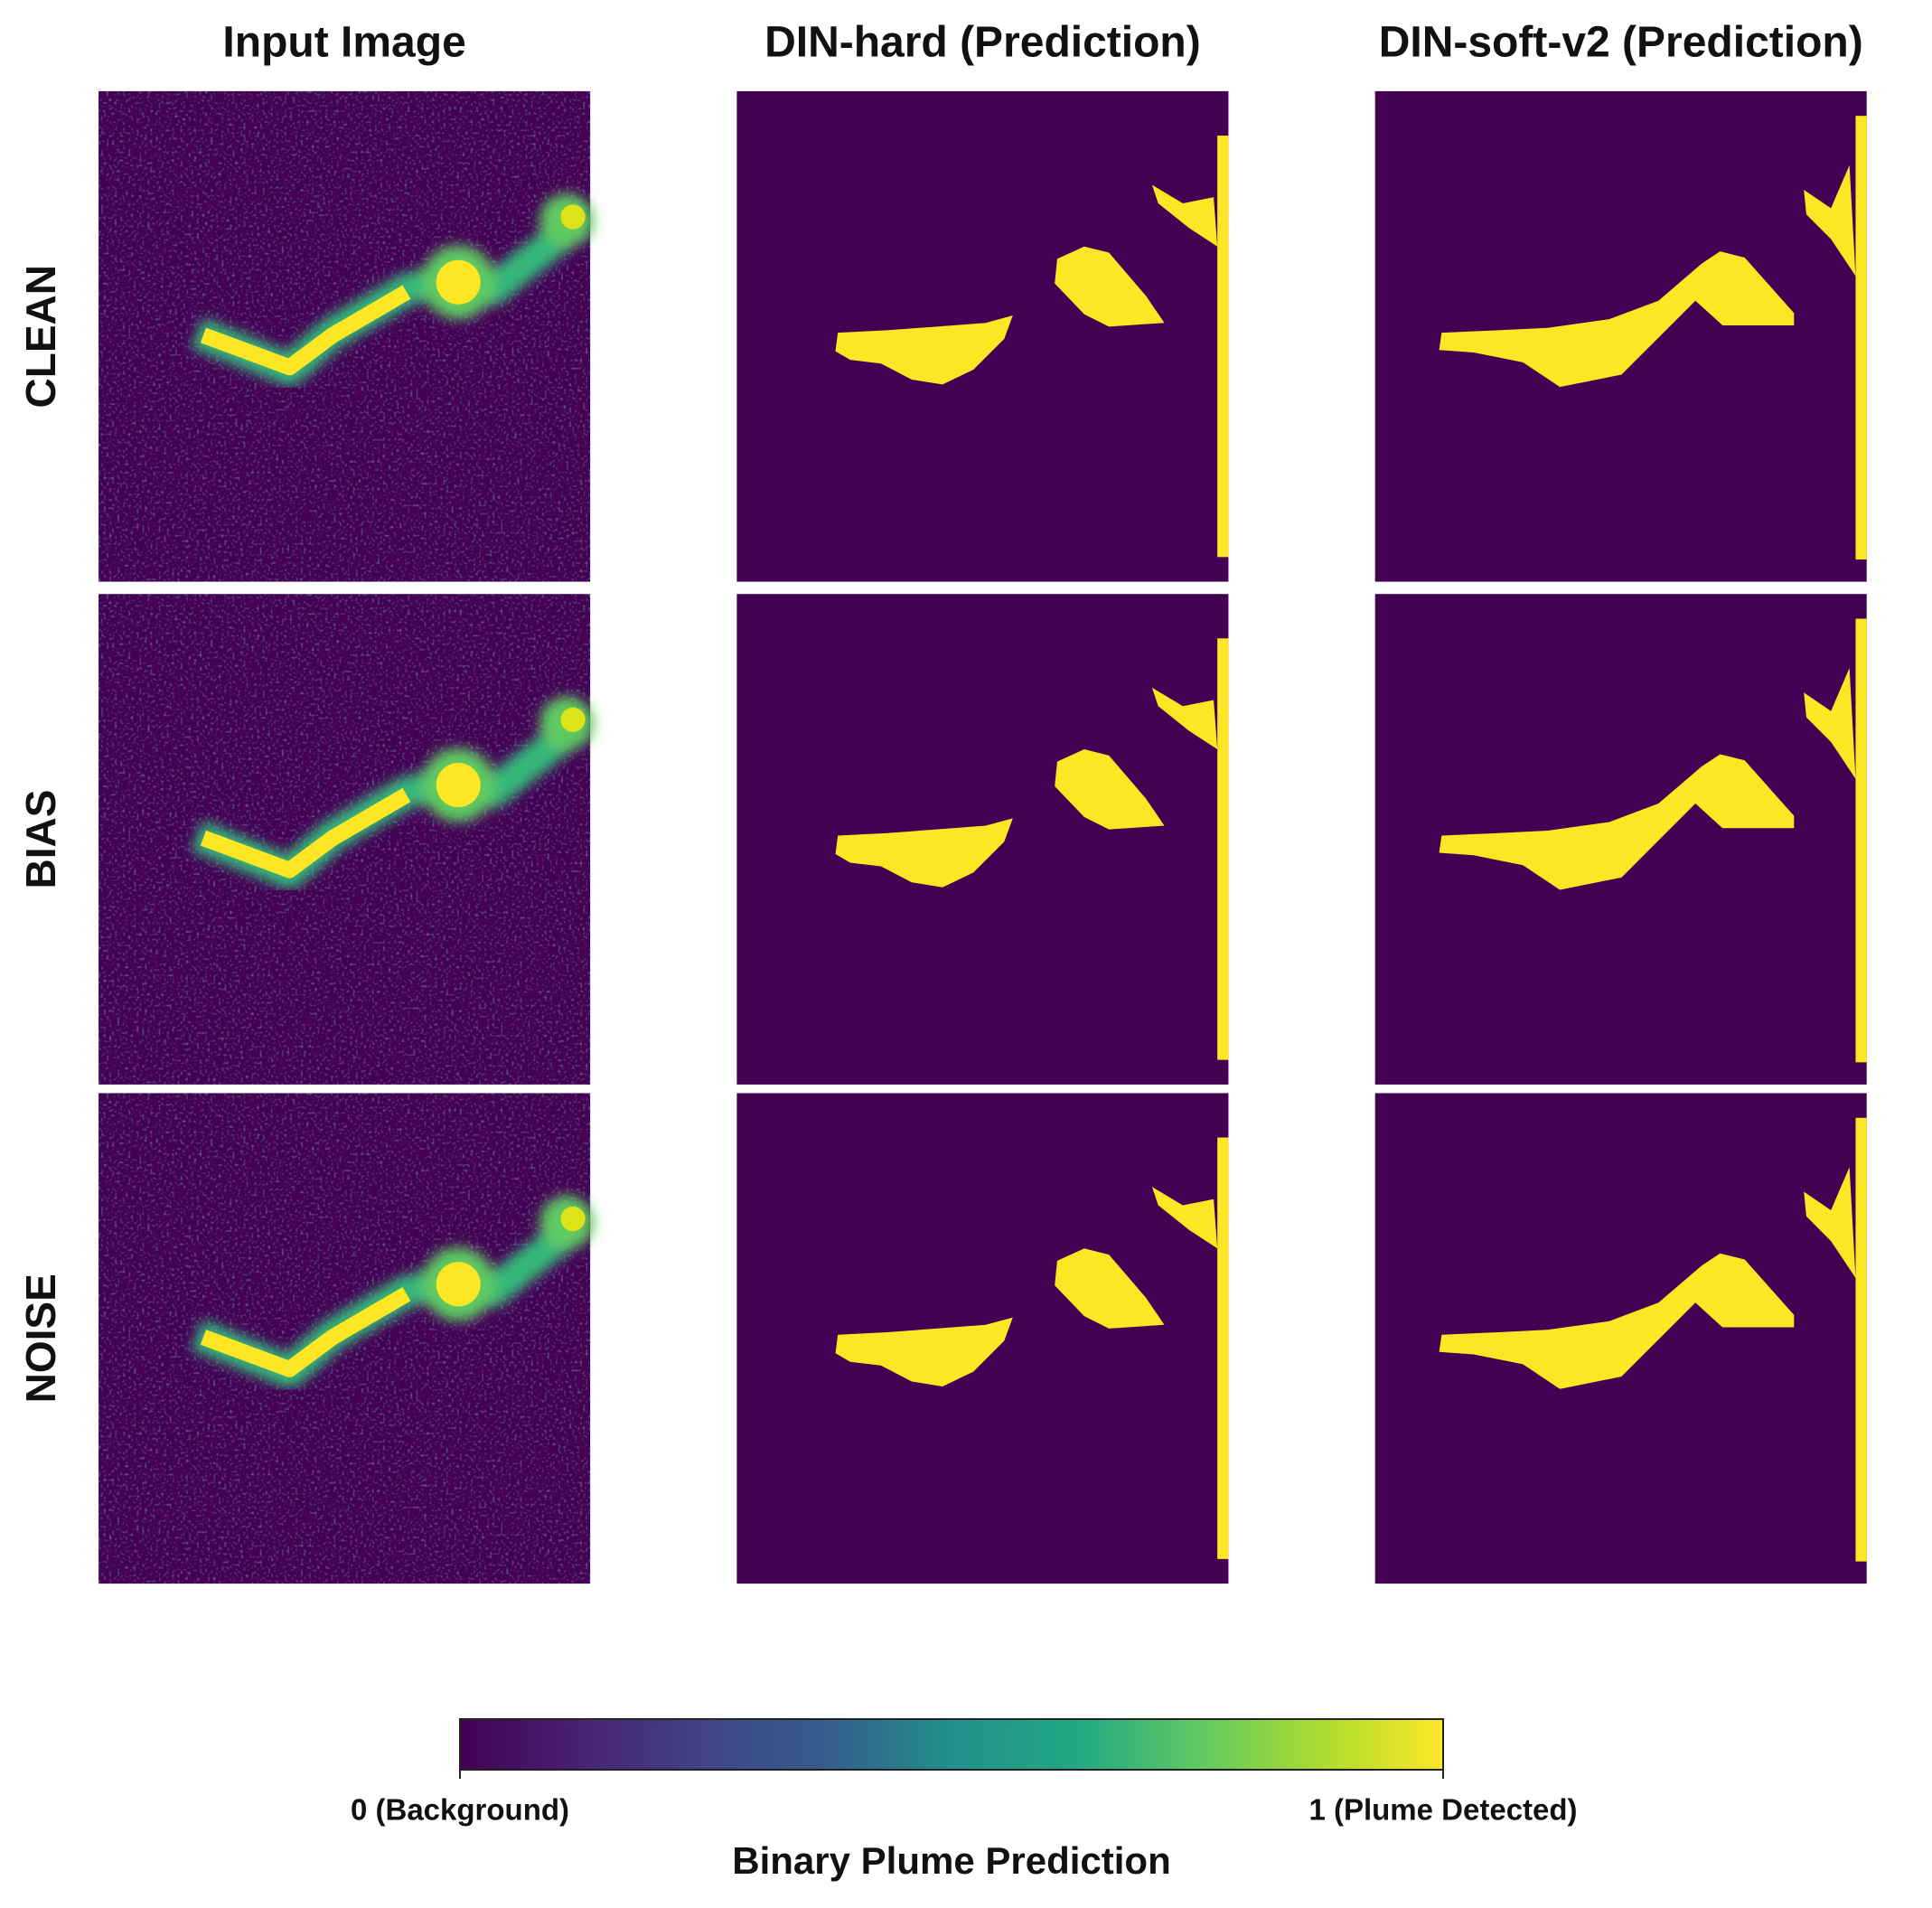  Describe the element at coordinates (40, 1338) in the screenshot. I see `row-label: NOISE` at that location.